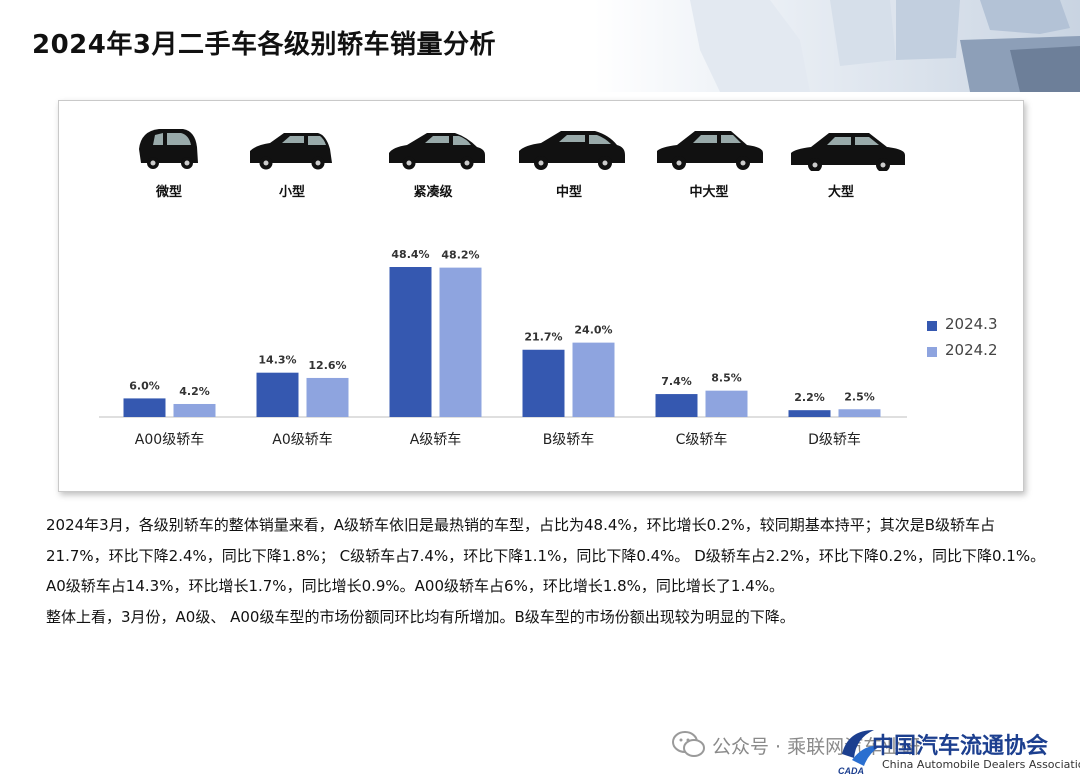 This screenshot has height=783, width=1080. I want to click on cada-logo-icon: CADA, so click(859, 753).